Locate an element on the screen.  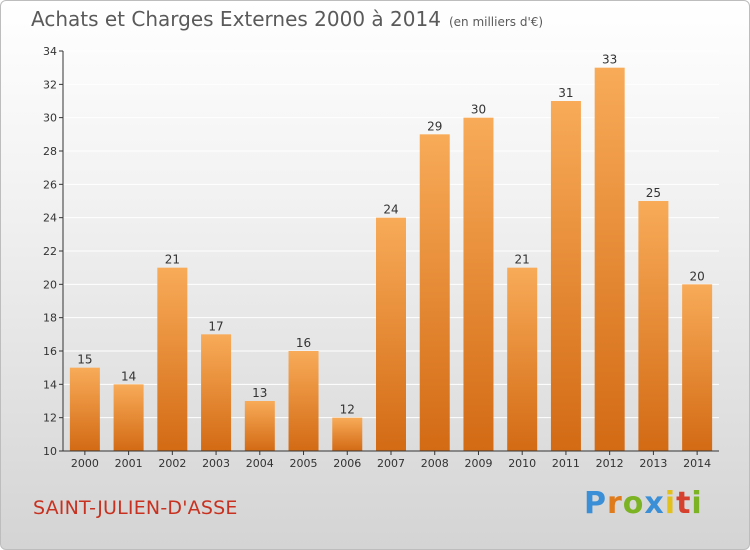
bar-value-label: 31 is located at coordinates (565, 93).